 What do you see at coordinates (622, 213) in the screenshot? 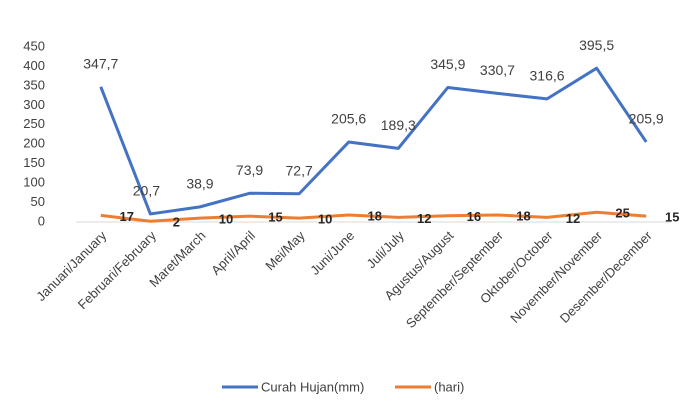
I see `data-label: 25` at bounding box center [622, 213].